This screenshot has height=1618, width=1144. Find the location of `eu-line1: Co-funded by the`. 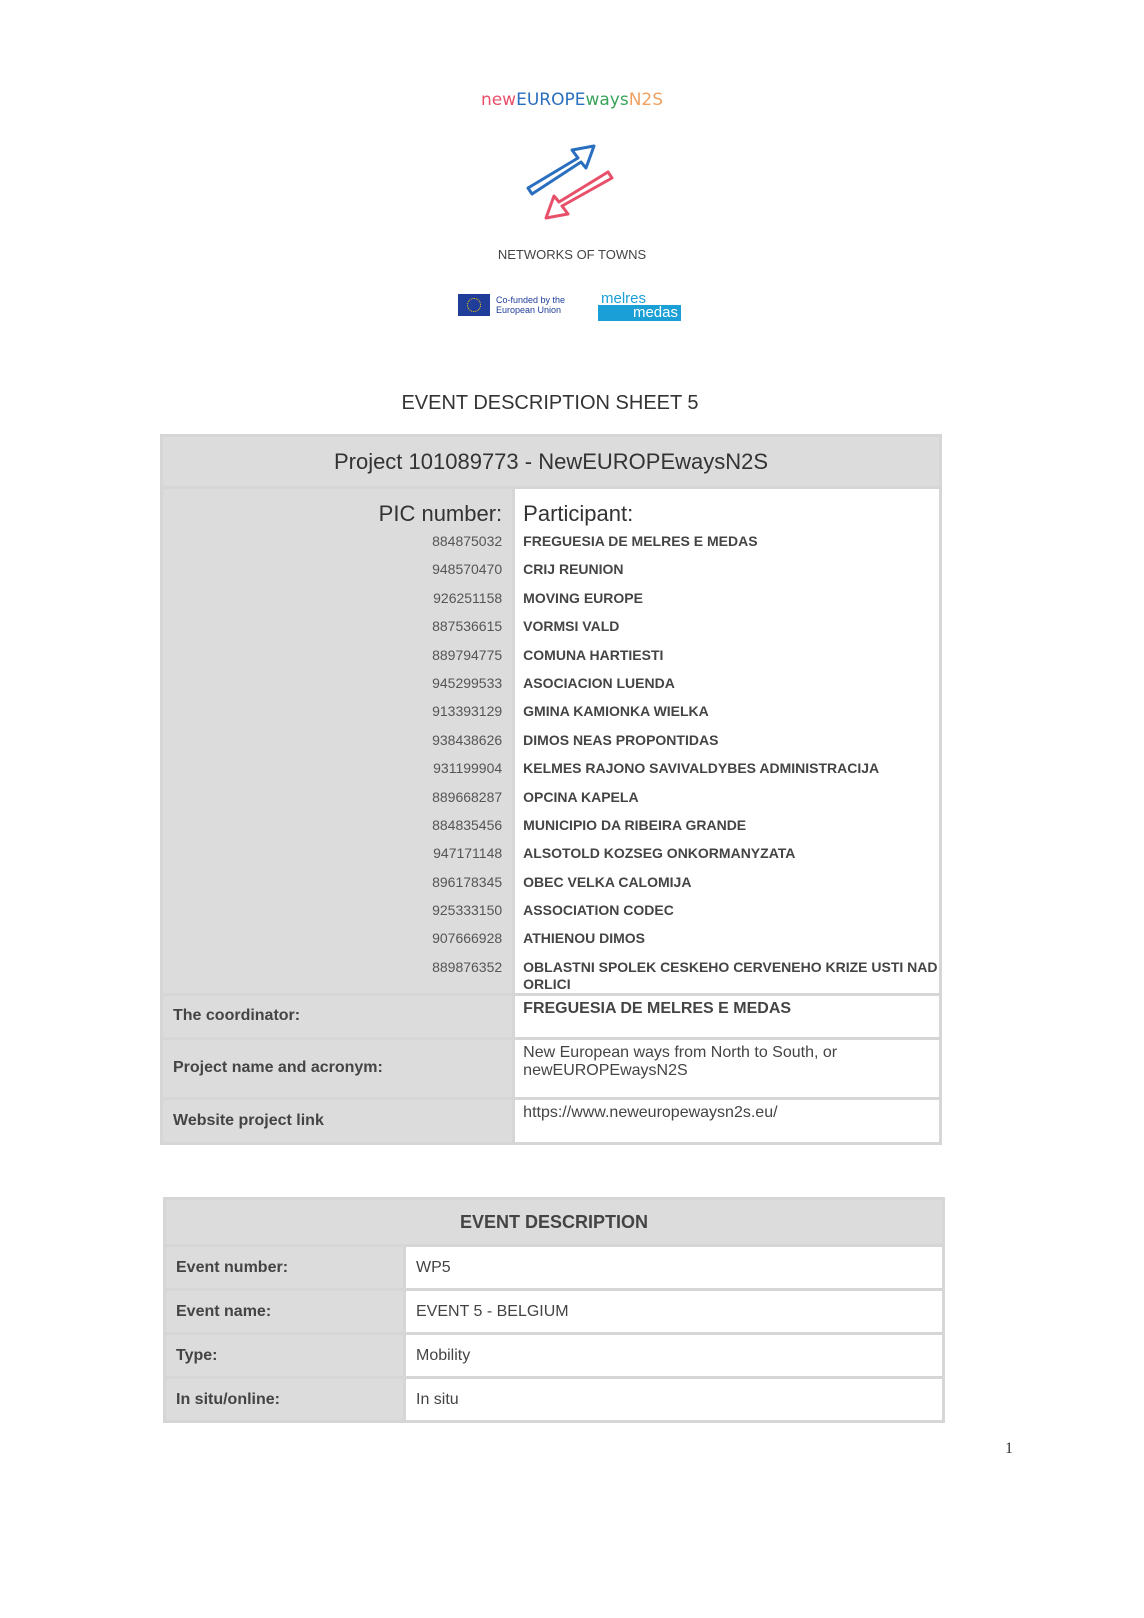

eu-line1: Co-funded by the is located at coordinates (531, 300).